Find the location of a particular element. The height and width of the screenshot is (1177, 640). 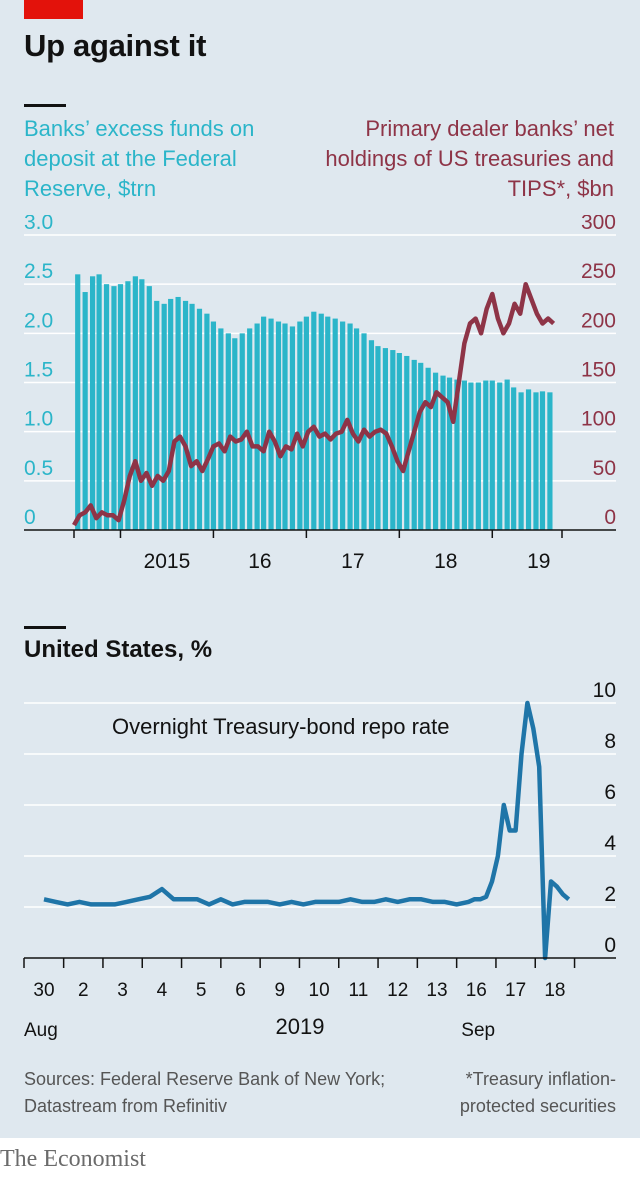

y-left-tick-label: 0 is located at coordinates (30, 517).